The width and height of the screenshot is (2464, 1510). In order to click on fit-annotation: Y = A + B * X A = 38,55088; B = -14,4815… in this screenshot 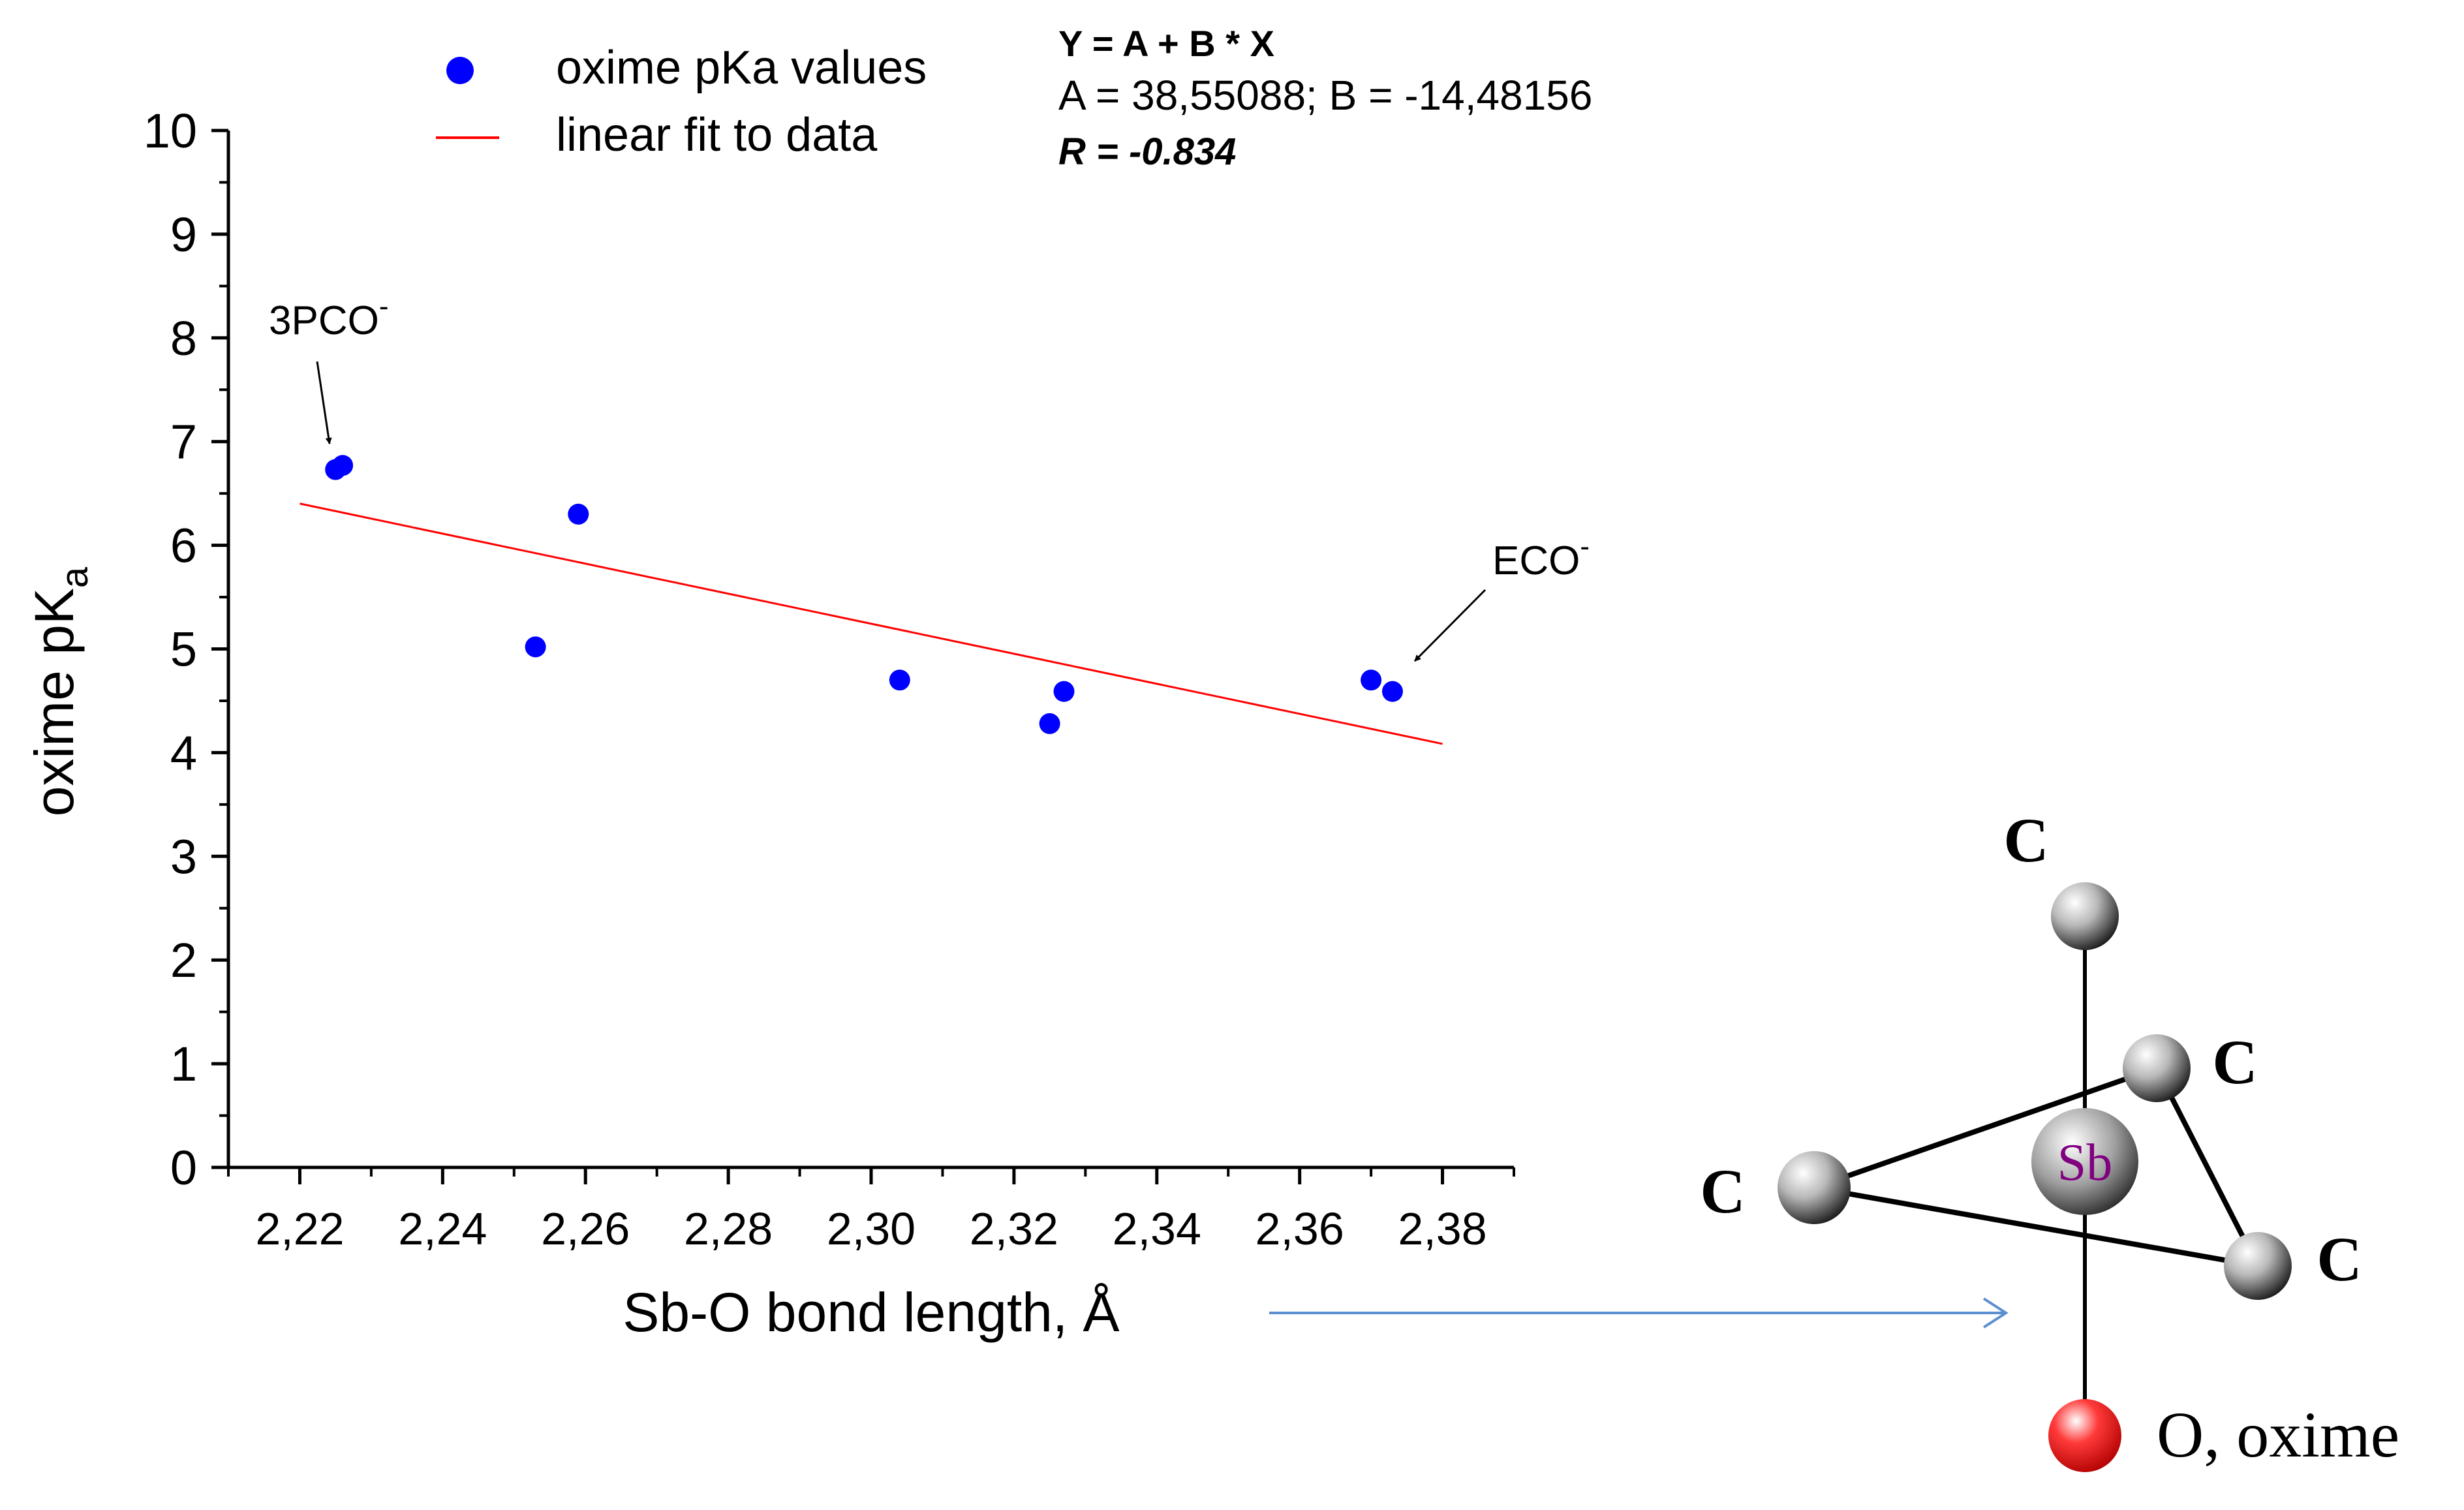, I will do `click(1325, 98)`.